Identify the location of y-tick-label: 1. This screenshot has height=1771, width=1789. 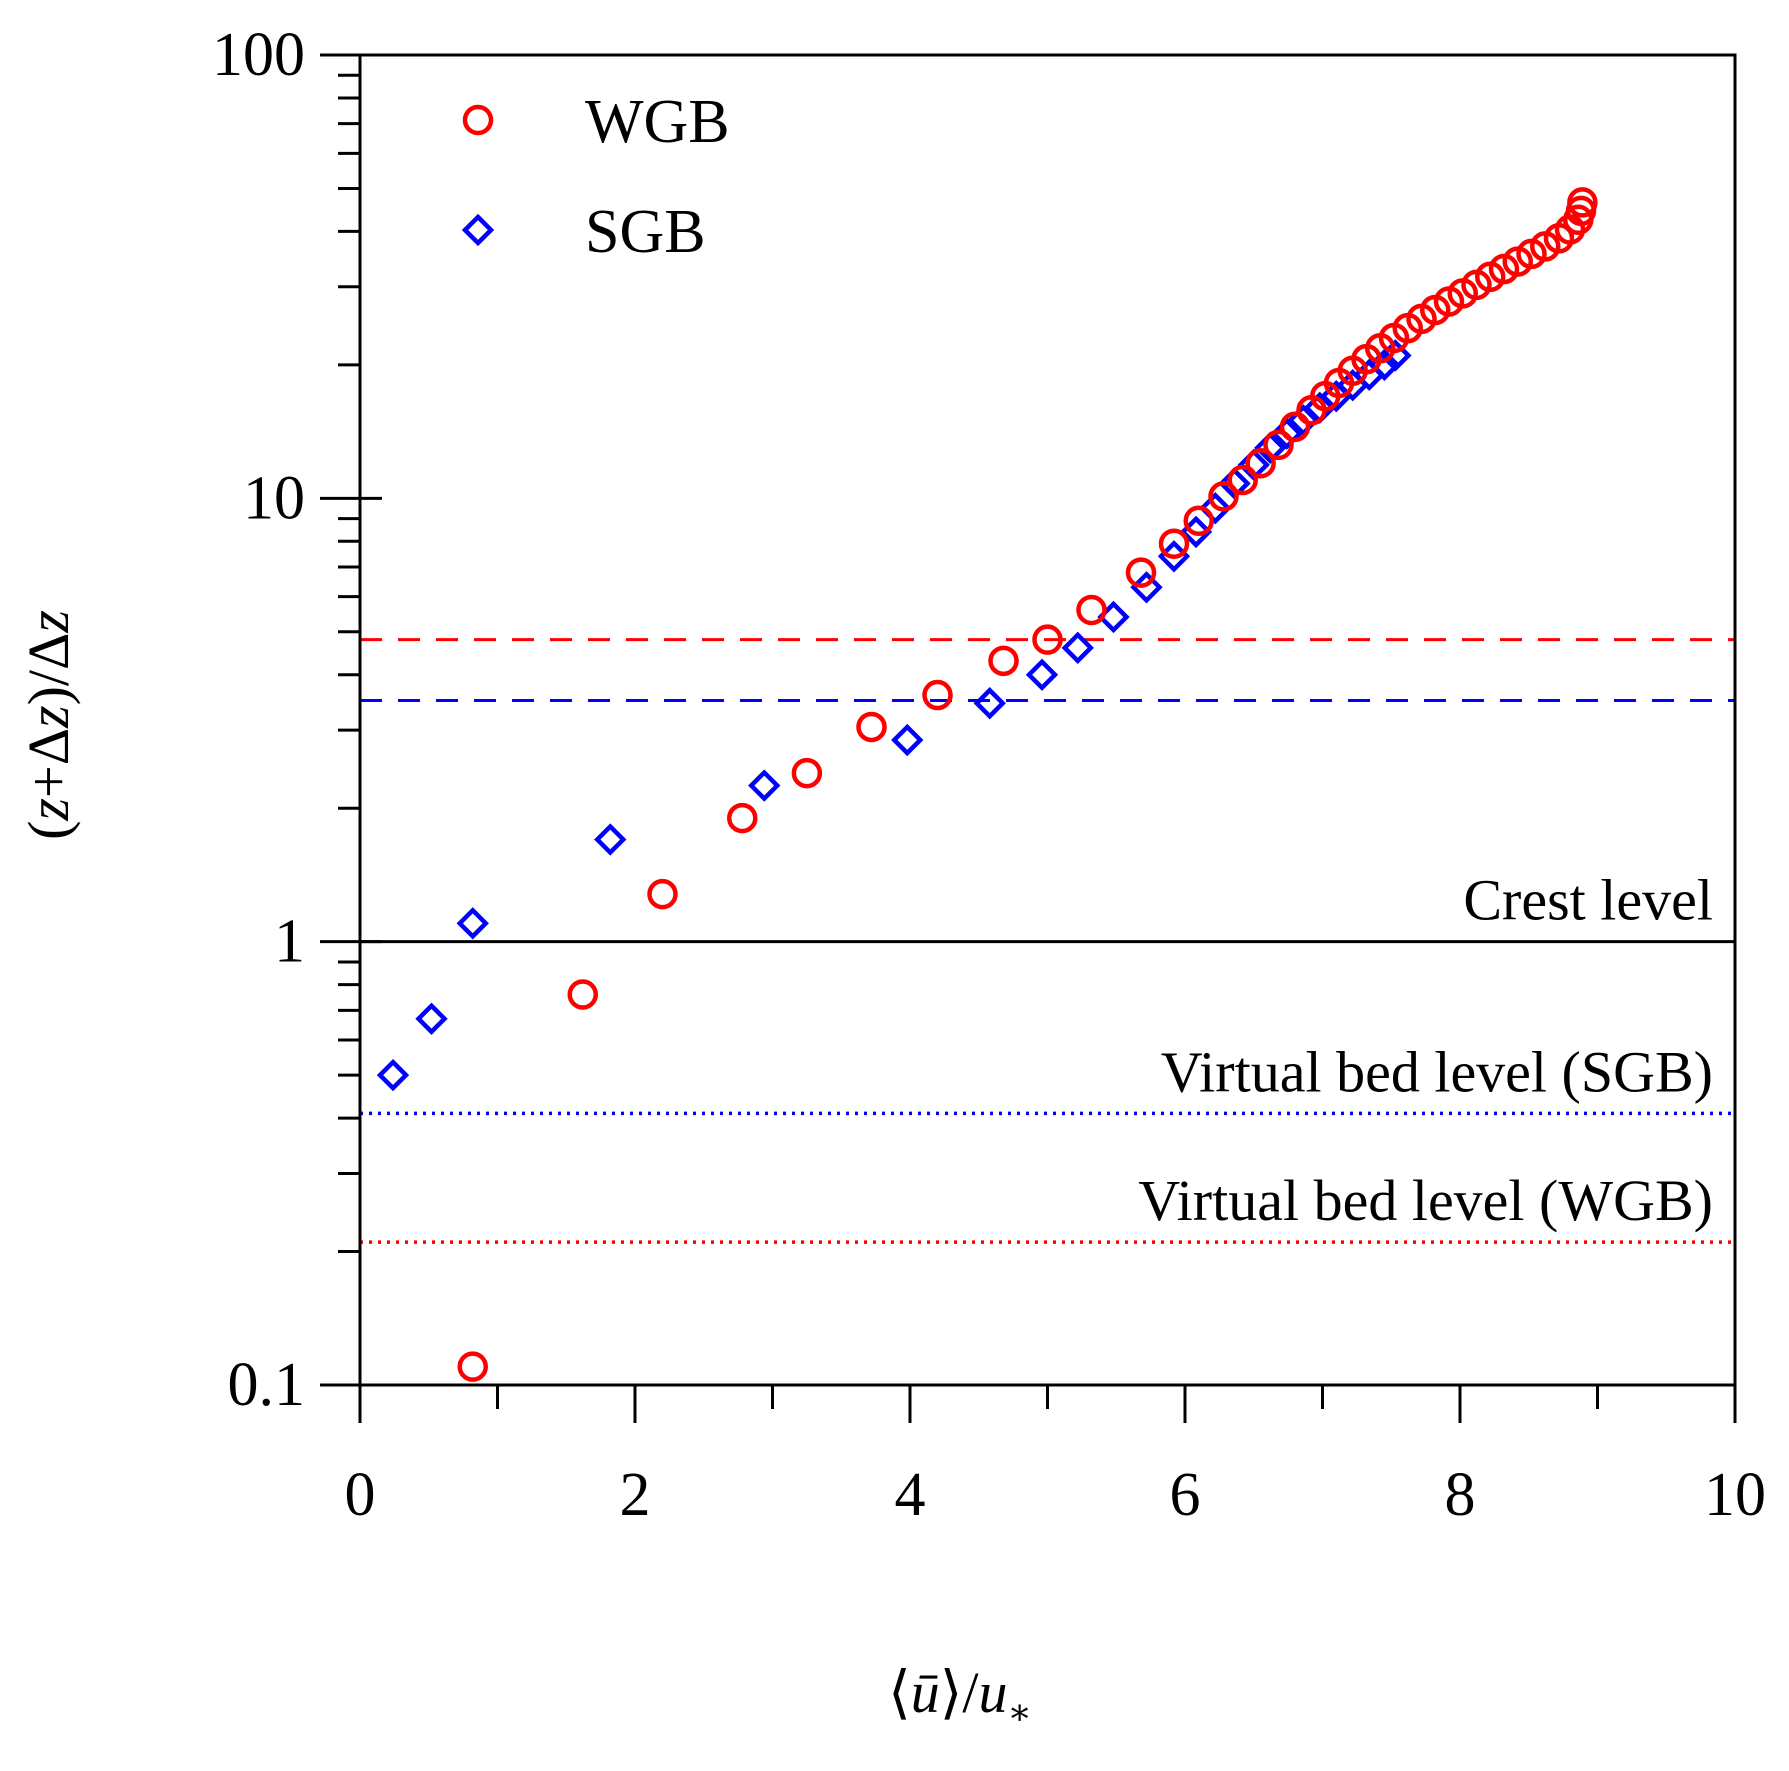
(289, 942).